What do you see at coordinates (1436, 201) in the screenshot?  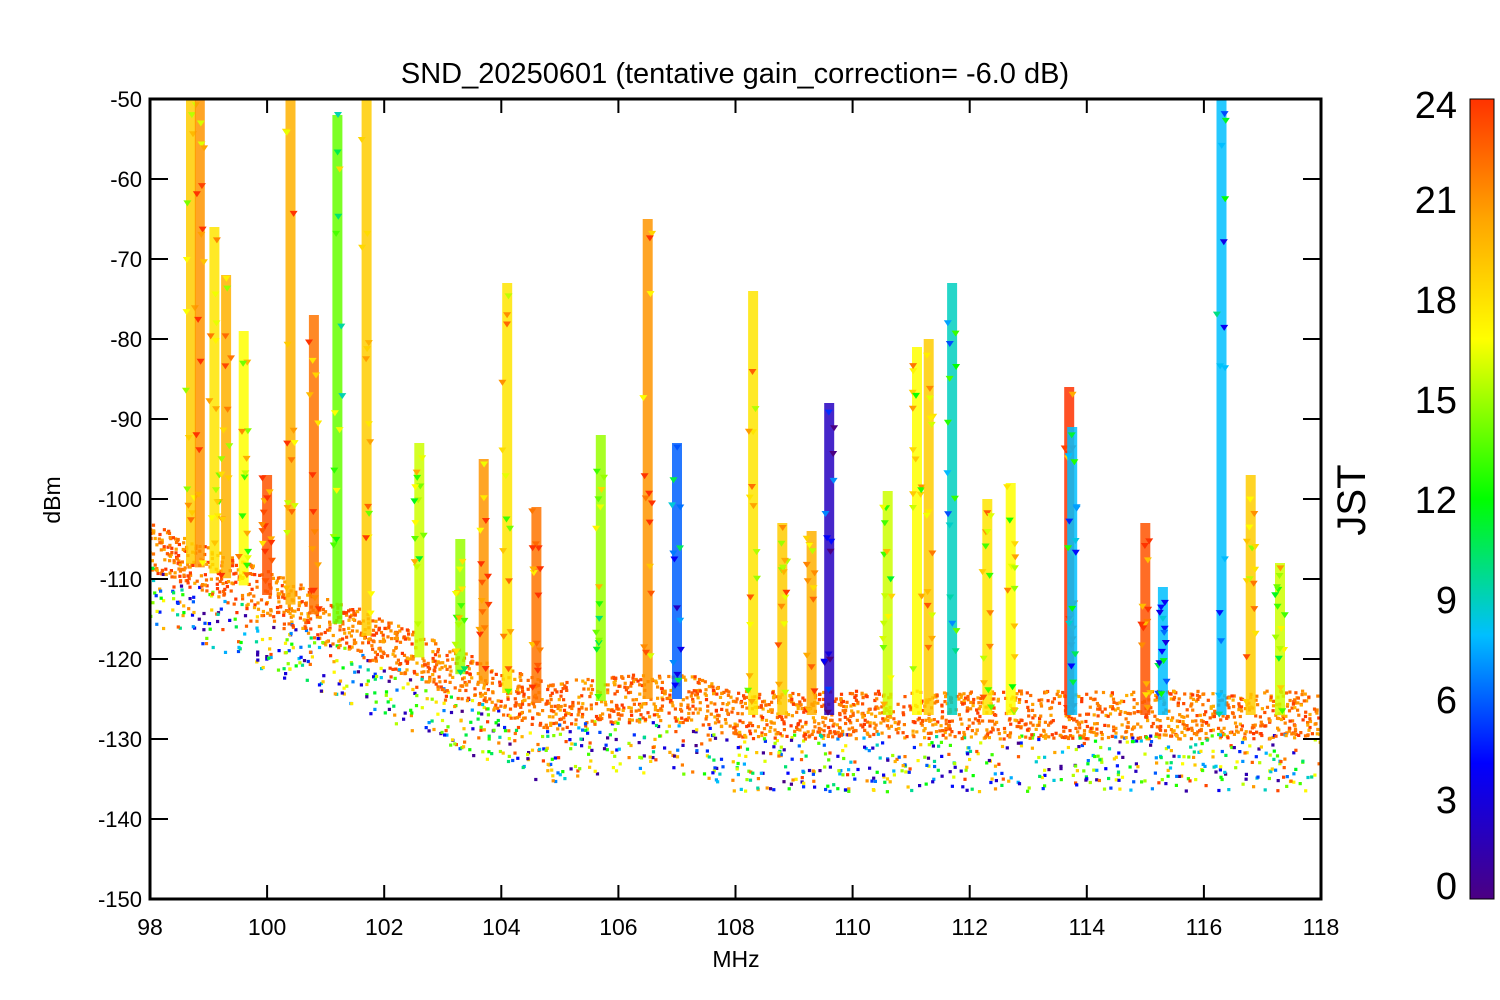 I see `colorbar-tick-label: 21` at bounding box center [1436, 201].